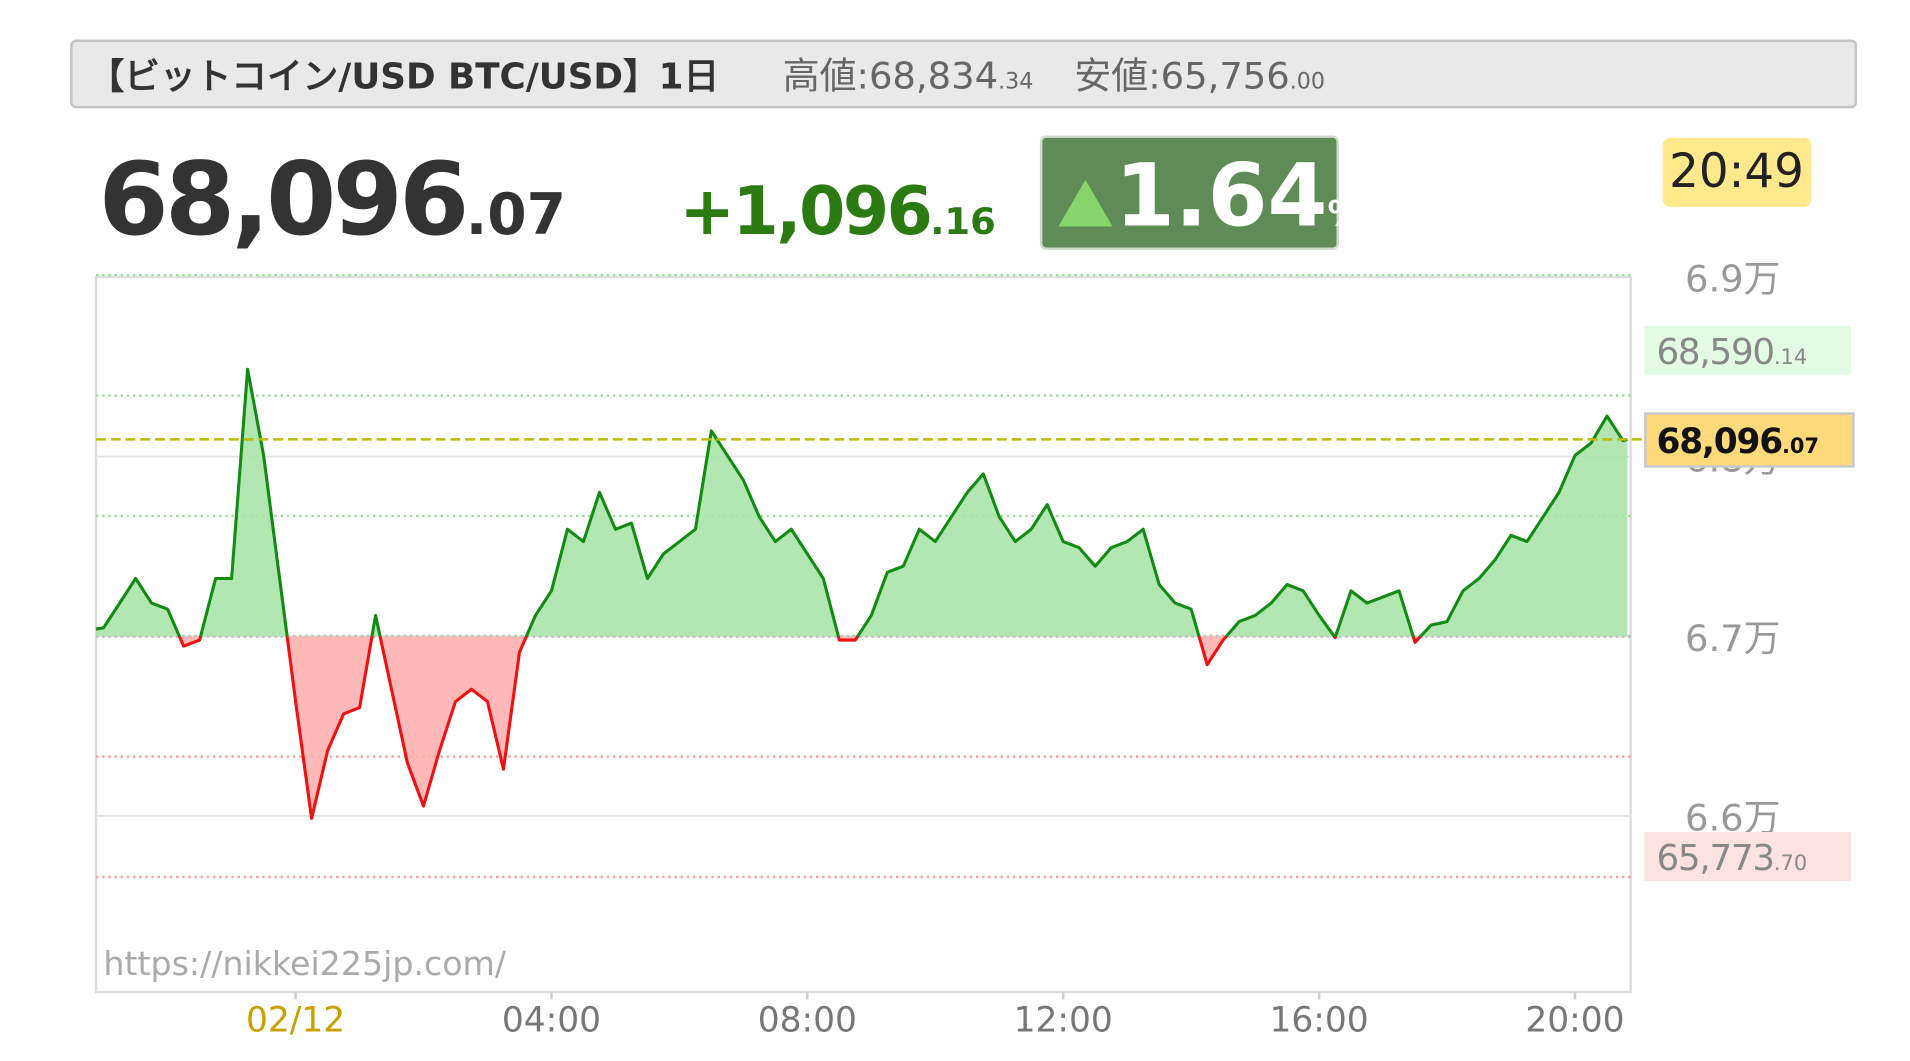 This screenshot has width=1910, height=1061. What do you see at coordinates (332, 199) in the screenshot?
I see `price: 68,096.07` at bounding box center [332, 199].